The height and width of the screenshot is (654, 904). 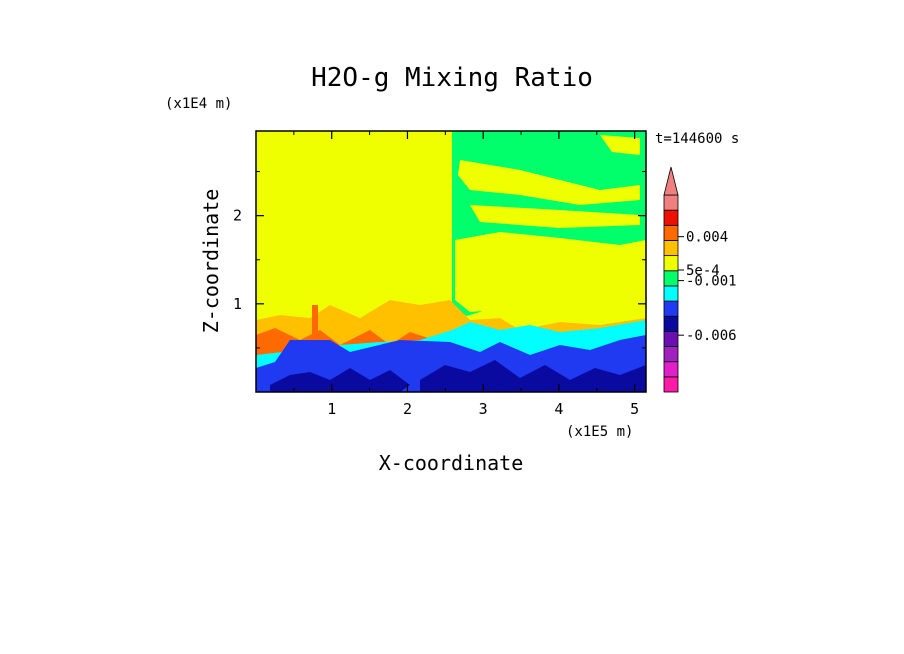 I want to click on colorbar-extend-arrow, so click(x=671, y=181).